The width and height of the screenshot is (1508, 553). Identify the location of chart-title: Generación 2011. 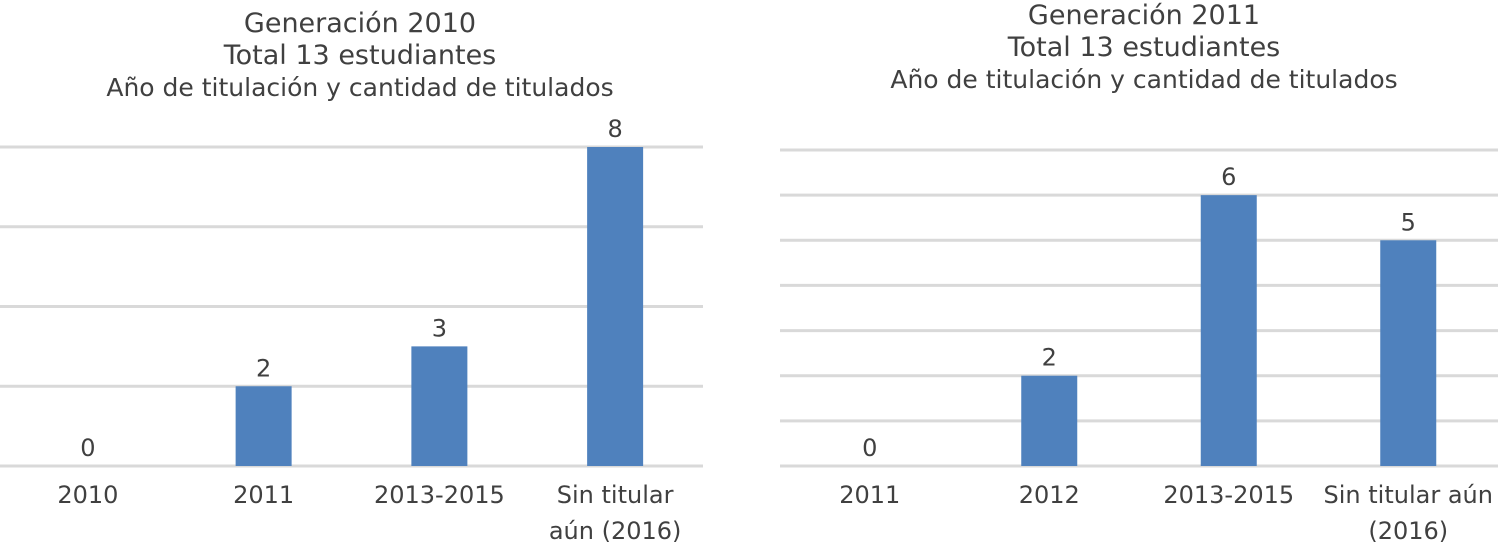
(1144, 15).